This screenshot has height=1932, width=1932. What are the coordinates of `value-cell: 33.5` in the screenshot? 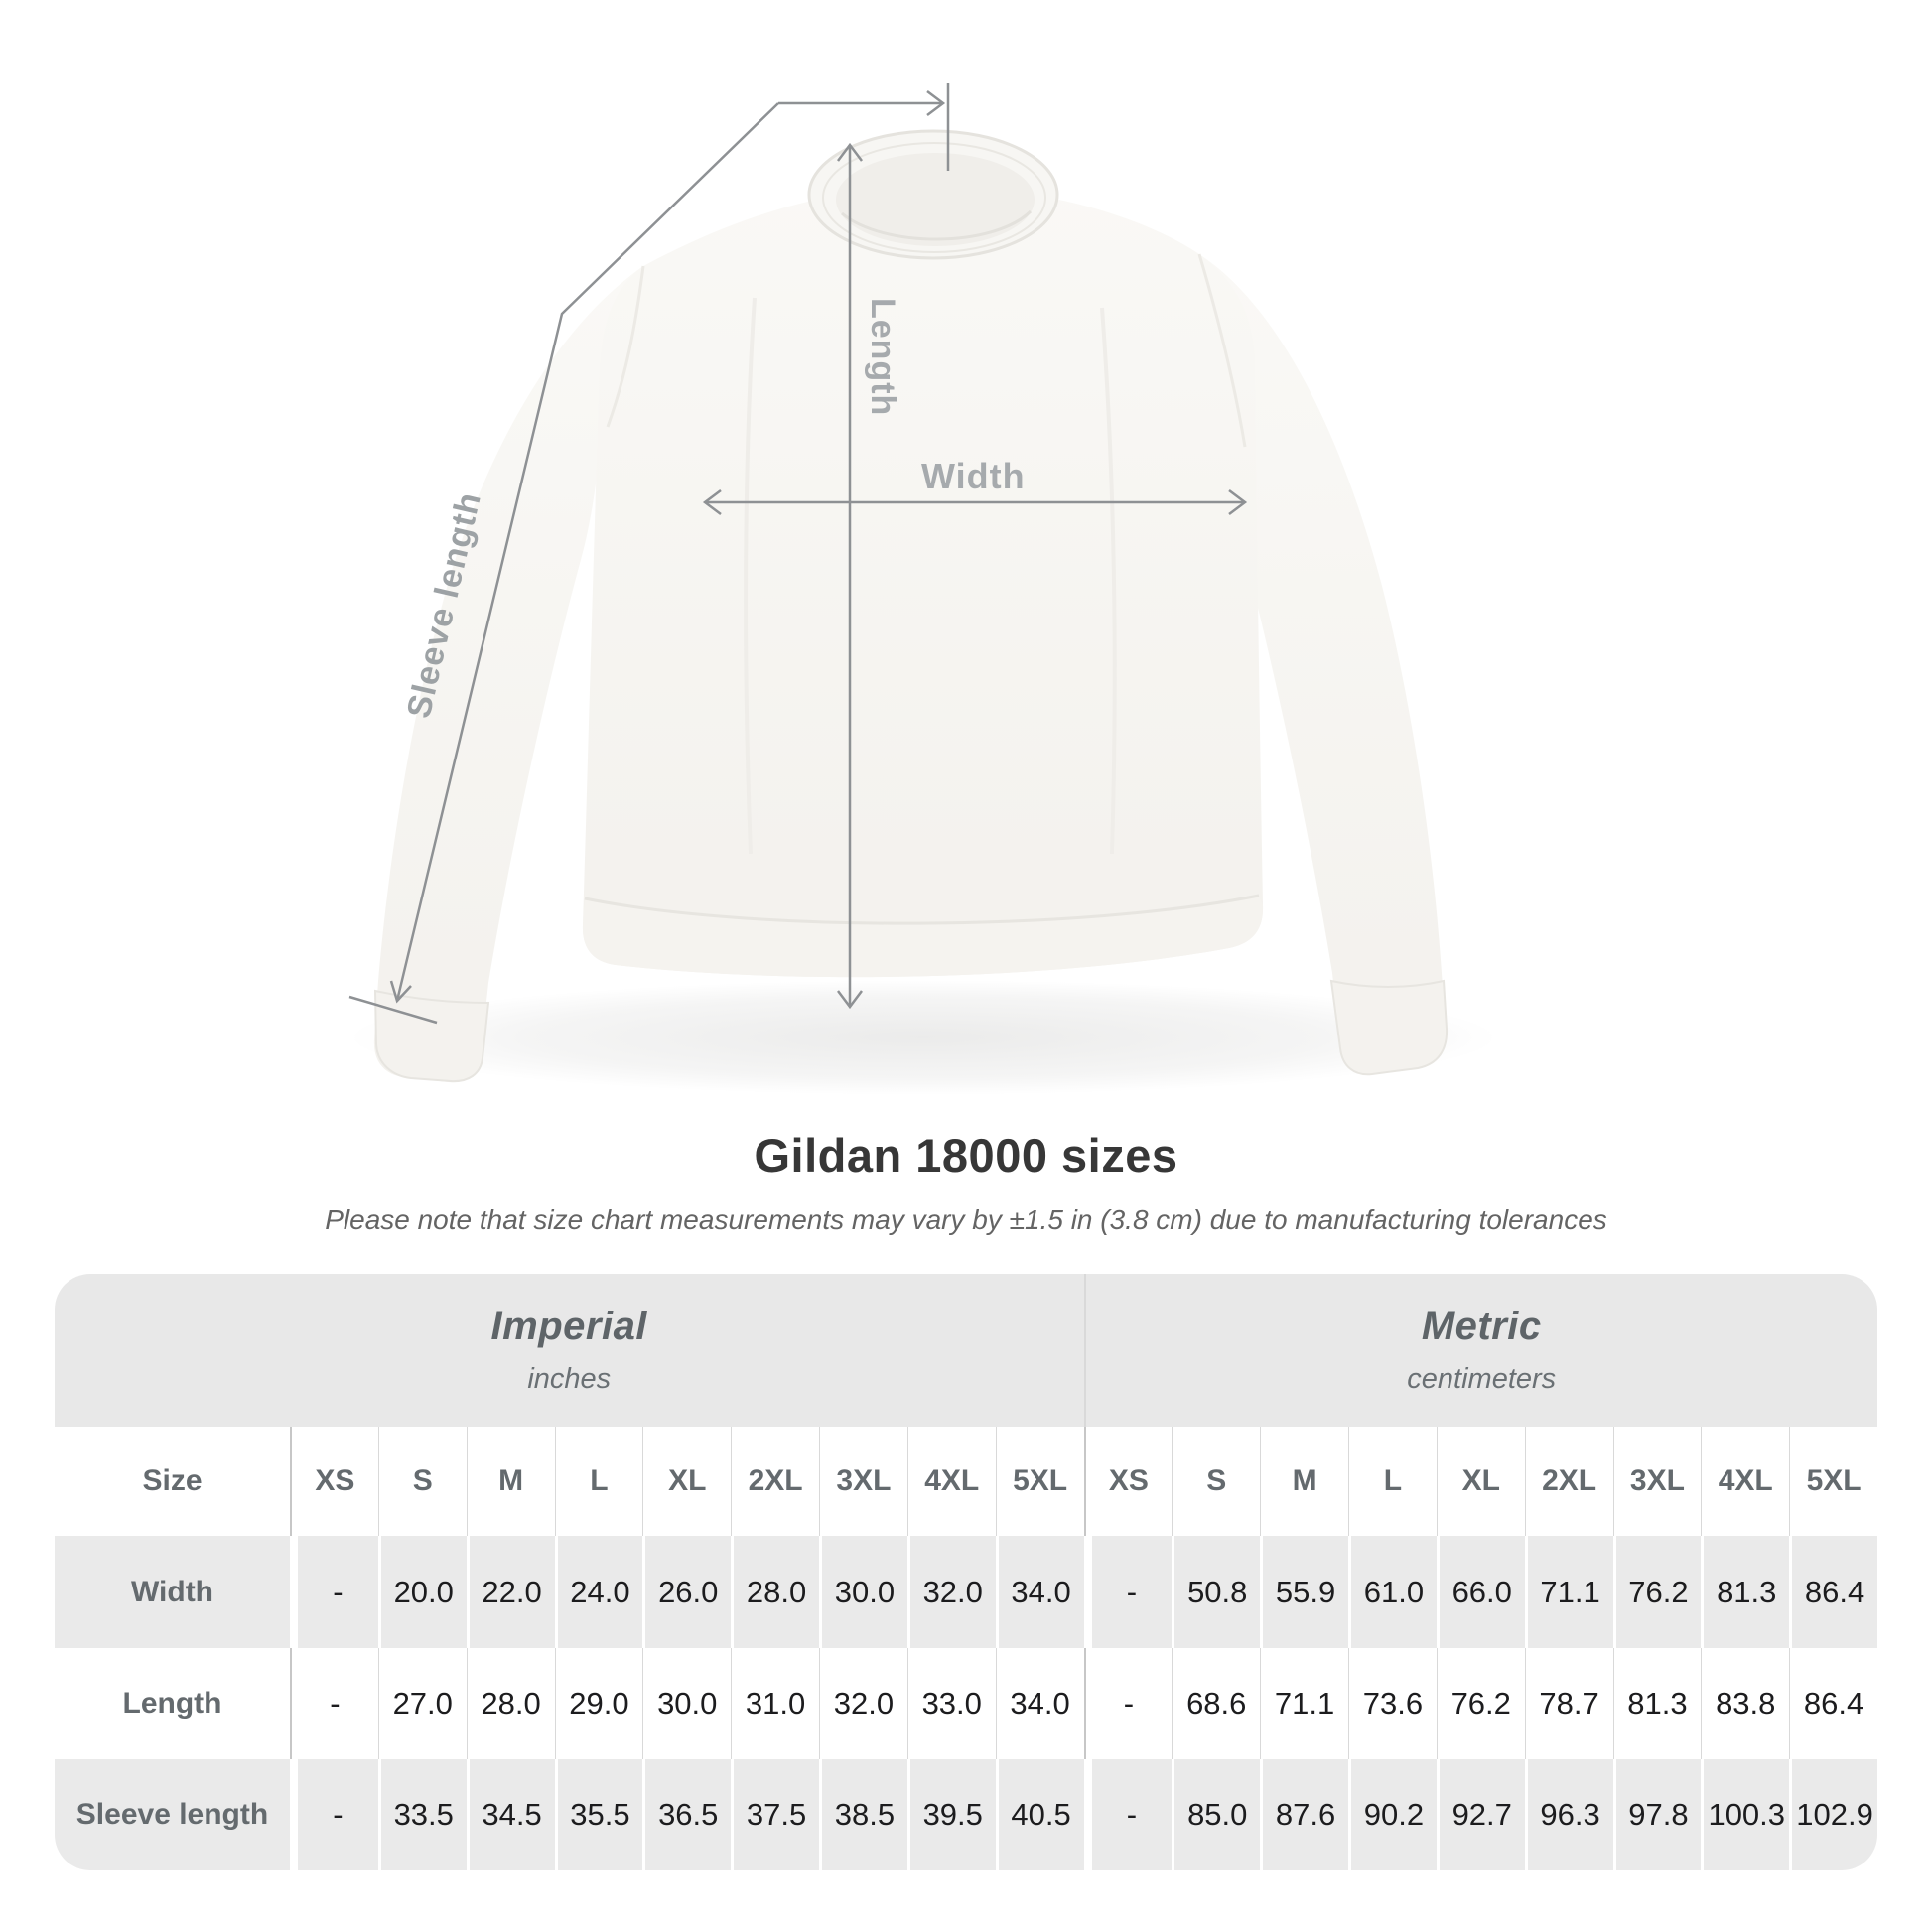 It's located at (422, 1815).